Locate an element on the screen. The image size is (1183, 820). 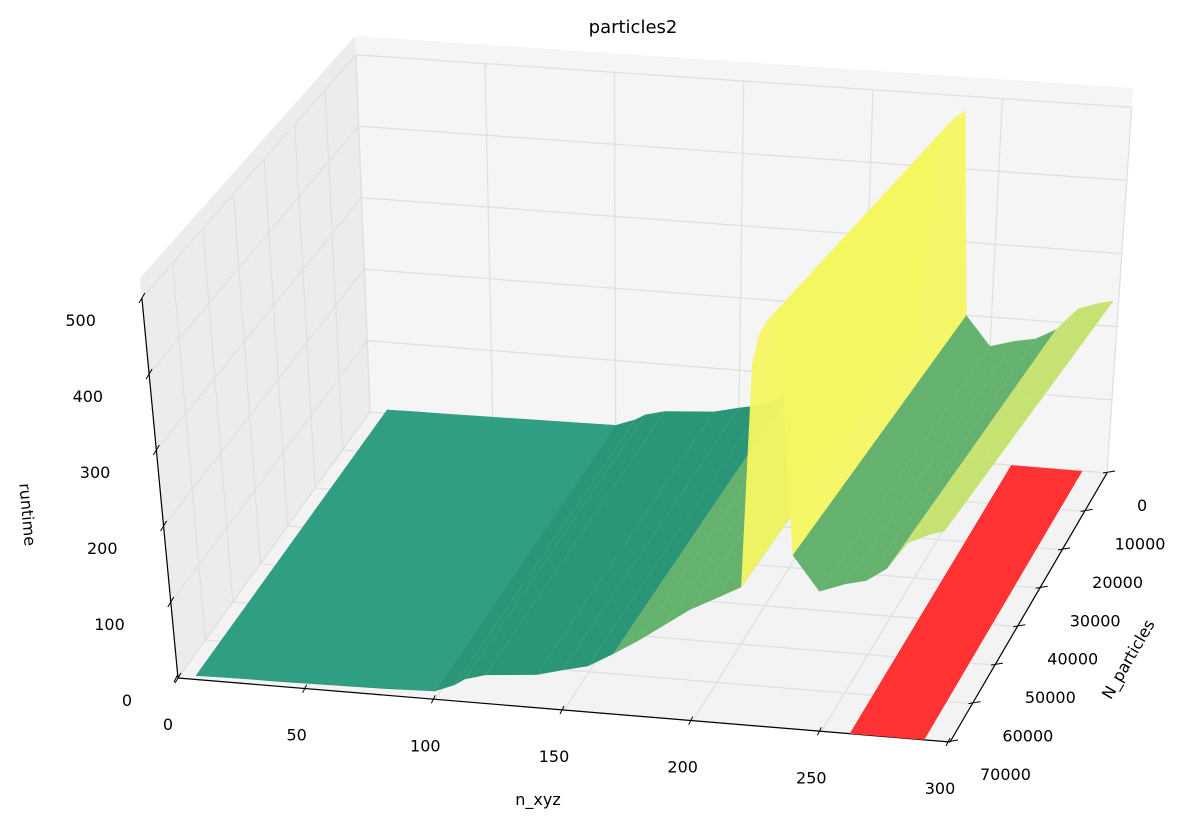
x-tick-label: 0 is located at coordinates (168, 724).